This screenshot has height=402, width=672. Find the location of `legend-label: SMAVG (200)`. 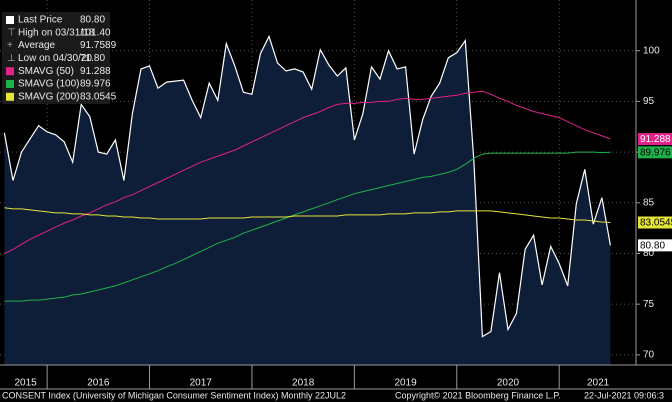

legend-label: SMAVG (200) is located at coordinates (49, 96).